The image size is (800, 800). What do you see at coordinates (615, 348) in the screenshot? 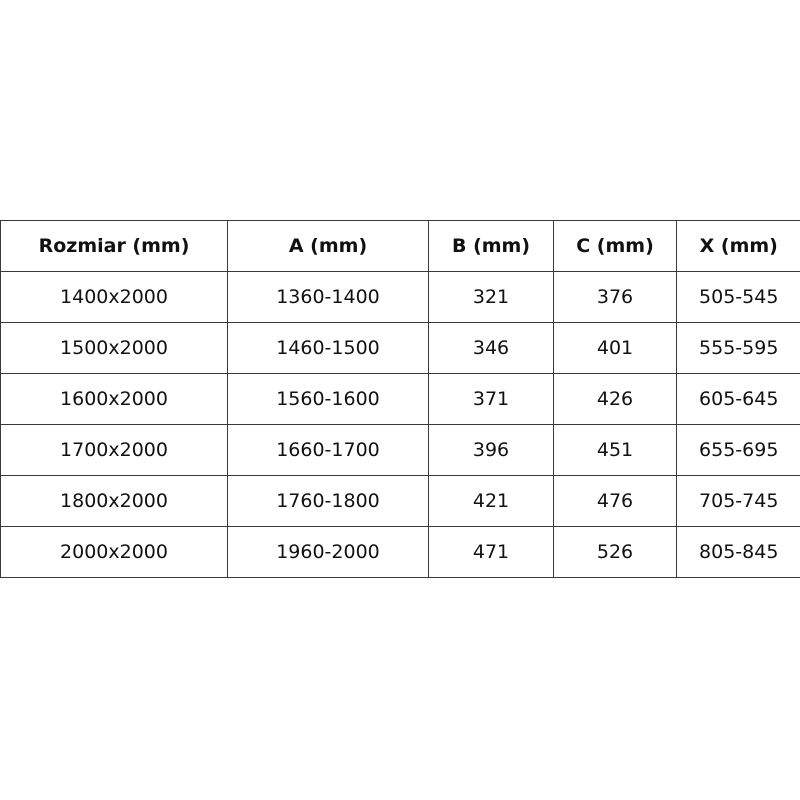
I see `cell-c: 401` at bounding box center [615, 348].